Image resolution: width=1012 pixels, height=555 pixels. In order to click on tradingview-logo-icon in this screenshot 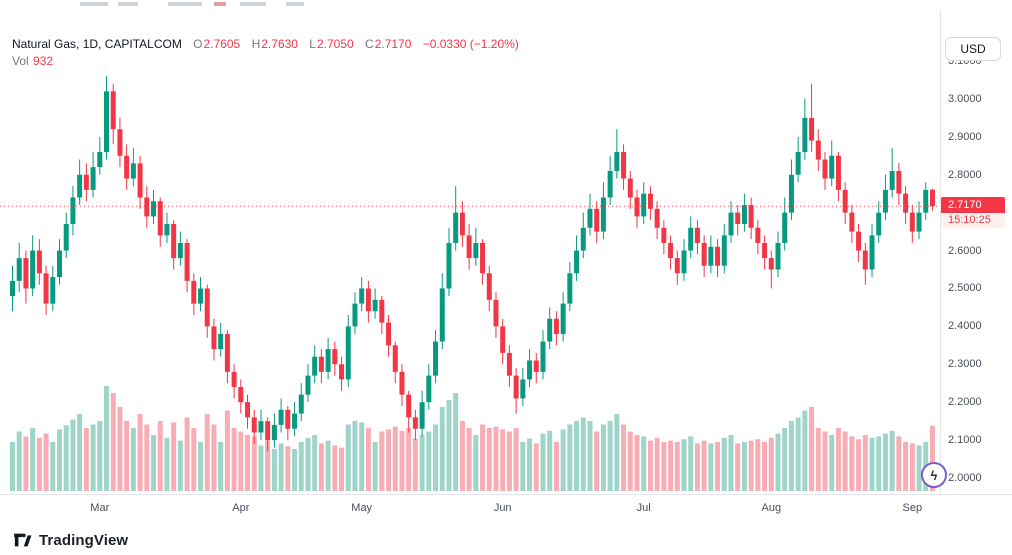, I will do `click(23, 540)`.